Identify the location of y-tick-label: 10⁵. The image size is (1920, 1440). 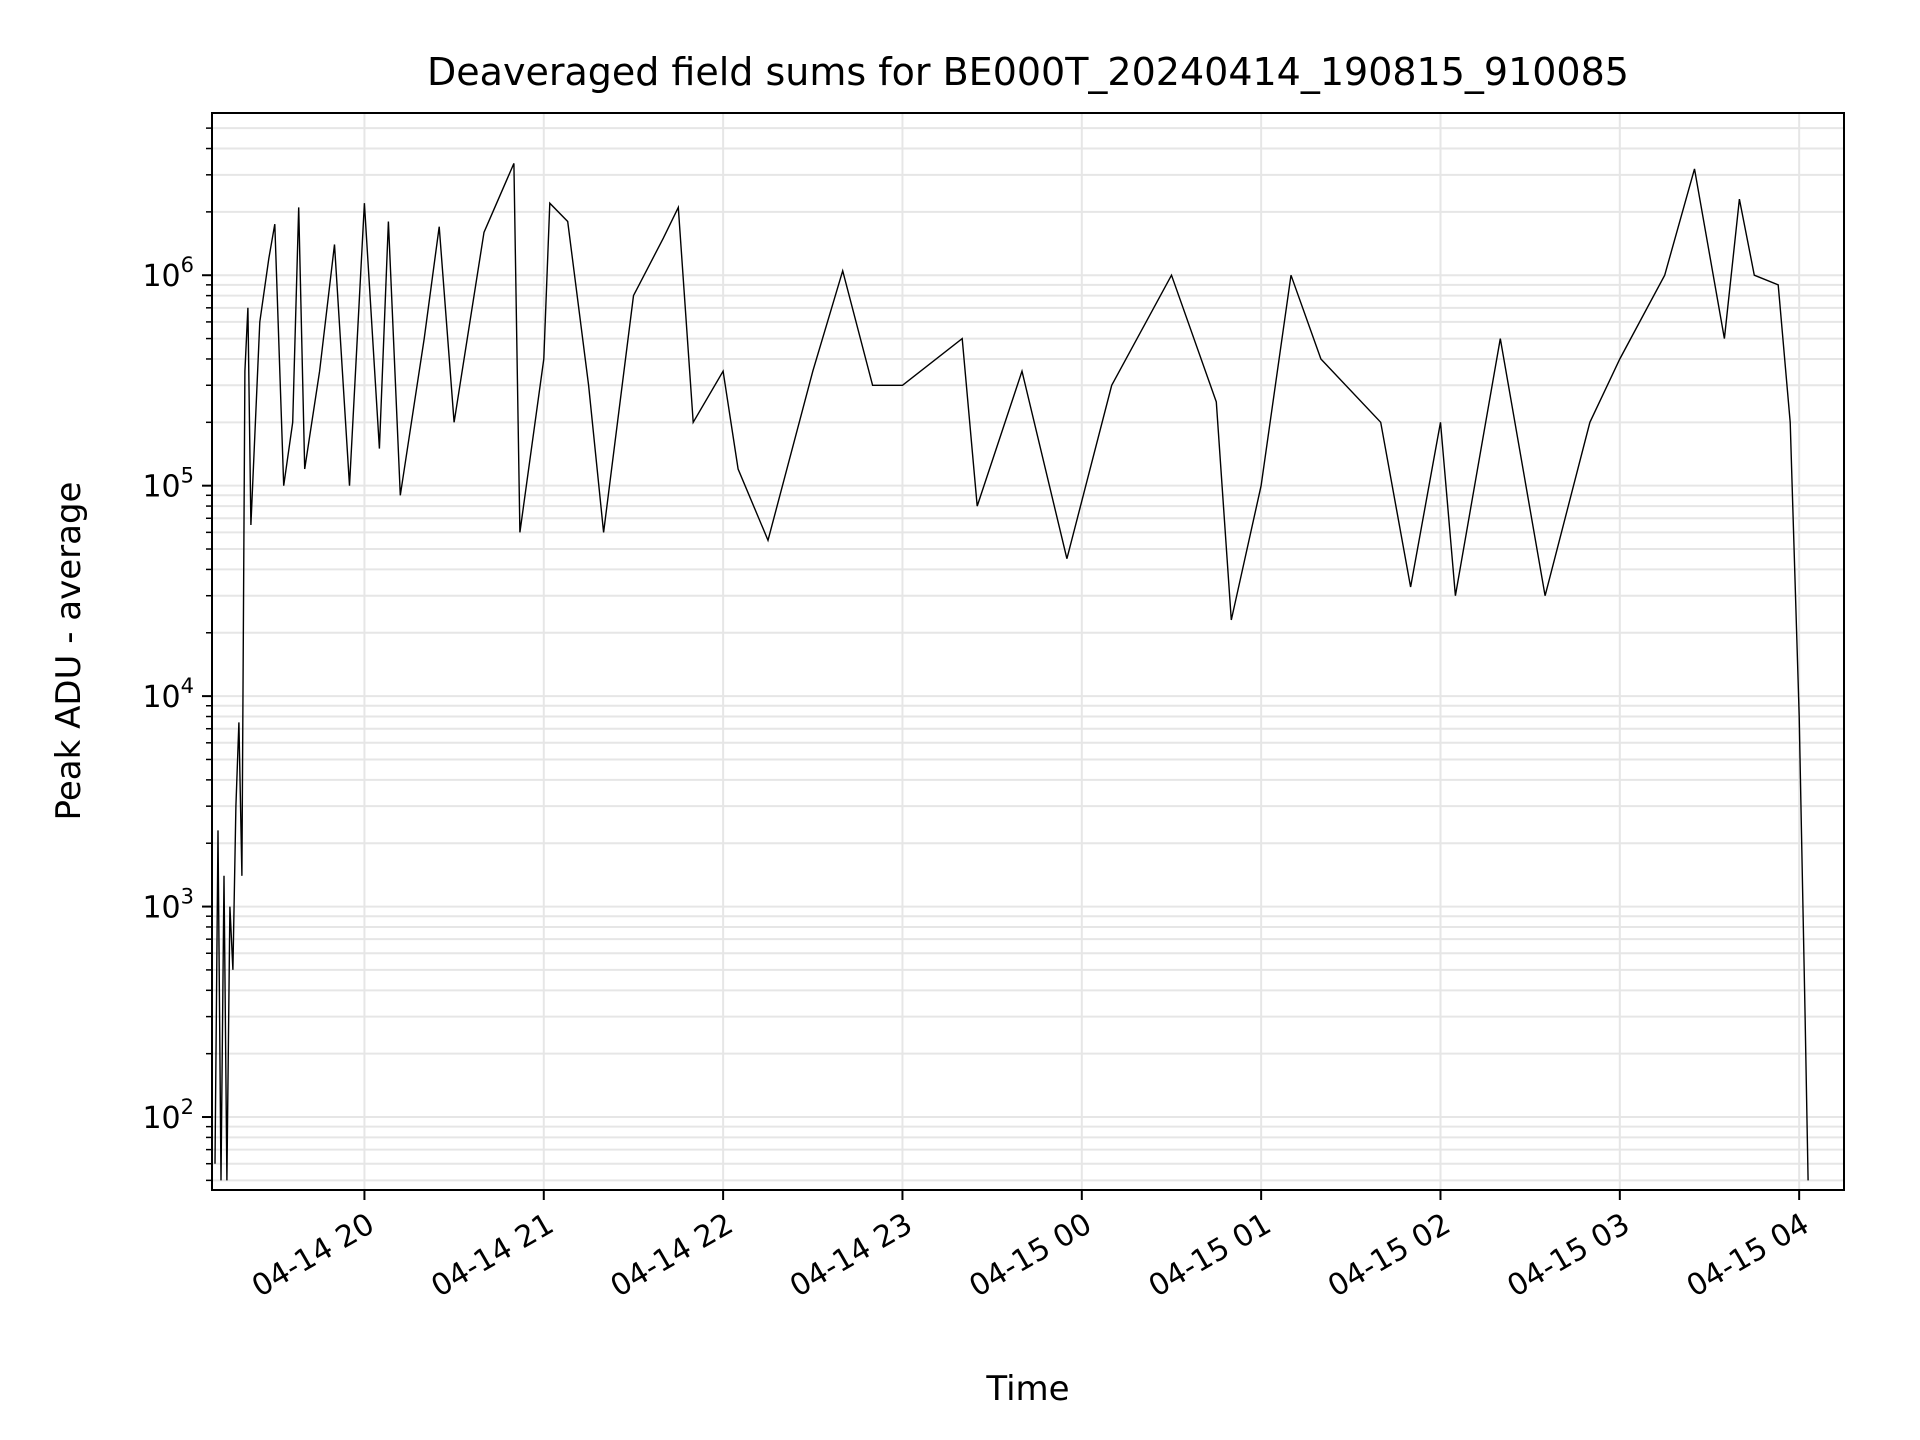
(168, 484).